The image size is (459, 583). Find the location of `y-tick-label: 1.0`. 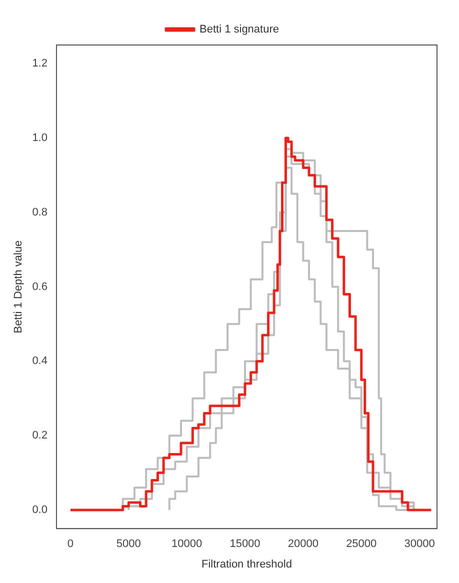

y-tick-label: 1.0 is located at coordinates (40, 138).